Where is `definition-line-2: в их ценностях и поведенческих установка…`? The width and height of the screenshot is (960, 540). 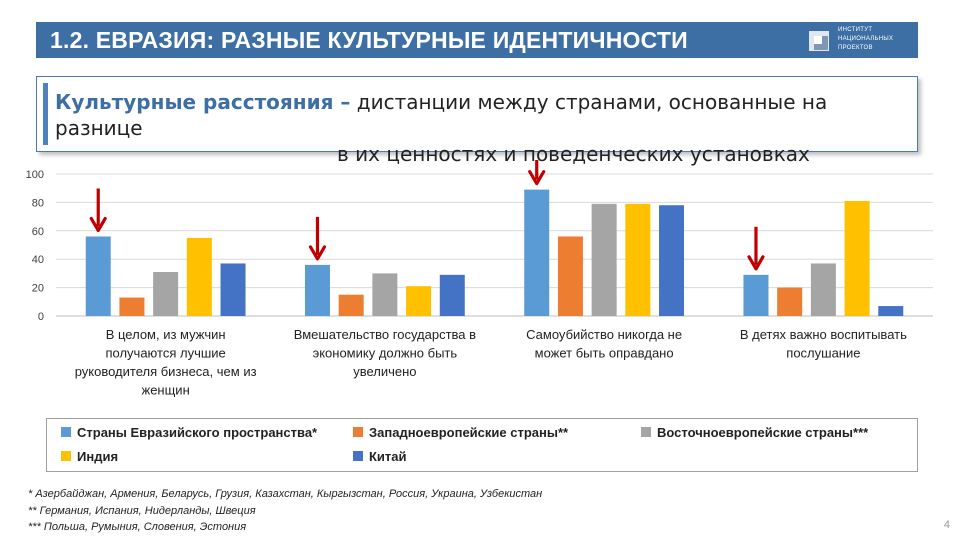
definition-line-2: в их ценностях и поведенческих установка… is located at coordinates (573, 154).